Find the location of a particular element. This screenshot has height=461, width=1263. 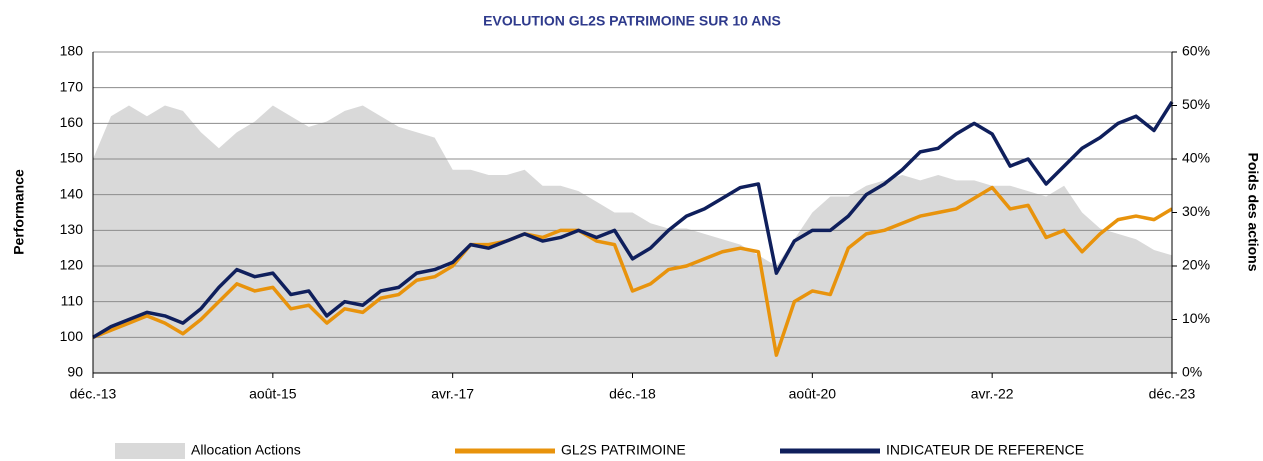

y-tick-label: 160 is located at coordinates (72, 122).